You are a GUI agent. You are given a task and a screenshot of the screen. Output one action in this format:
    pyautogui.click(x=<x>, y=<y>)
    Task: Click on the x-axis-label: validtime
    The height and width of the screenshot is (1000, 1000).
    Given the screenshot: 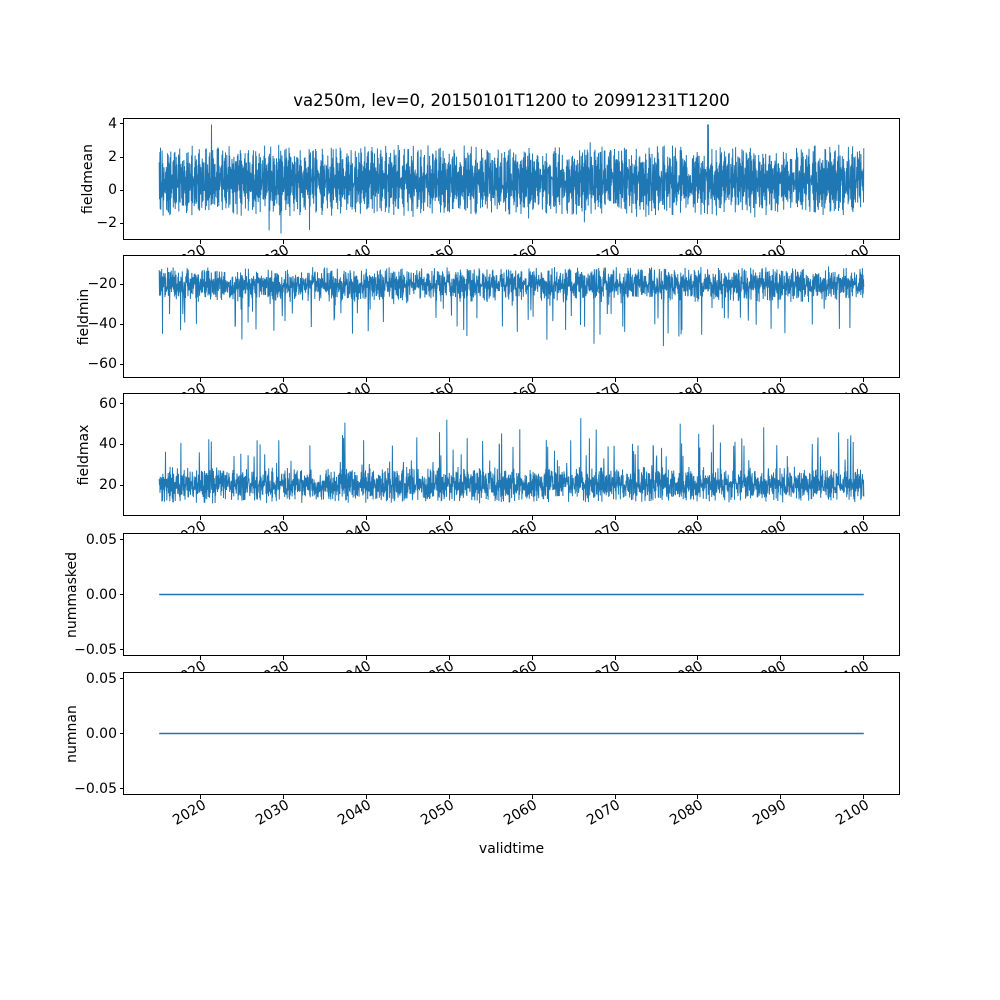 What is the action you would take?
    pyautogui.click(x=511, y=849)
    